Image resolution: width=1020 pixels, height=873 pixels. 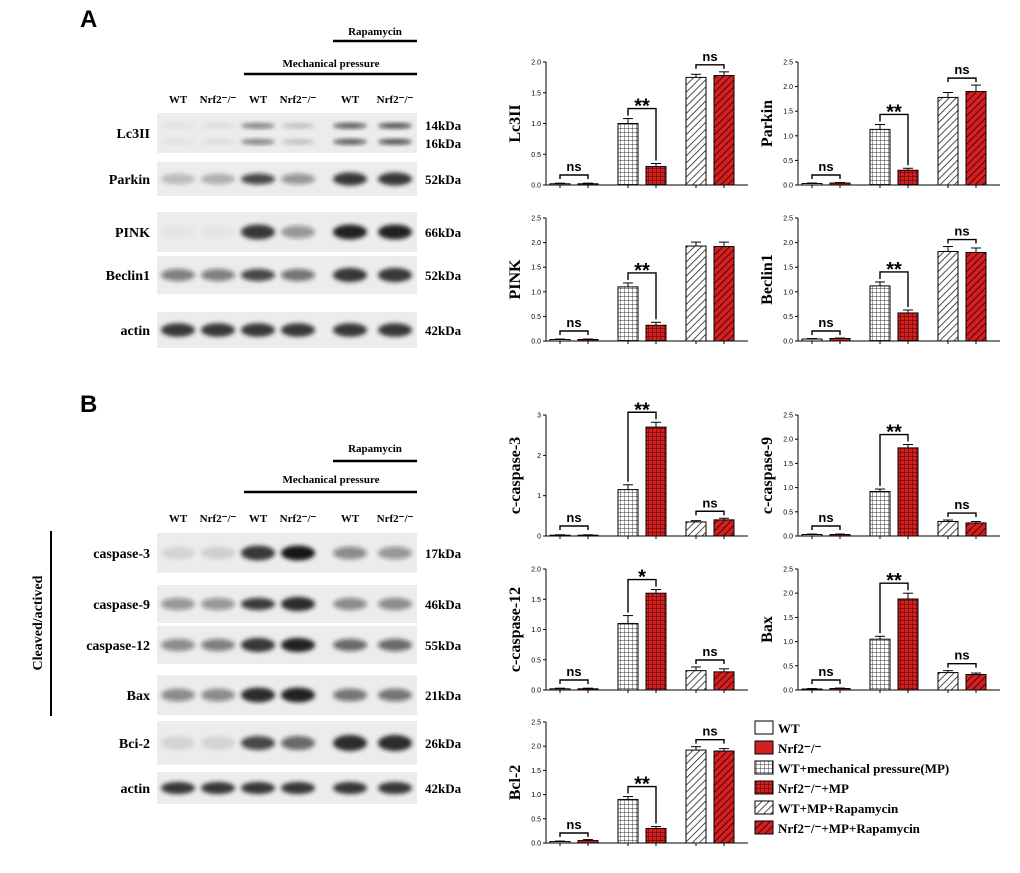 I want to click on y-tick-label: 2.5, so click(x=788, y=570).